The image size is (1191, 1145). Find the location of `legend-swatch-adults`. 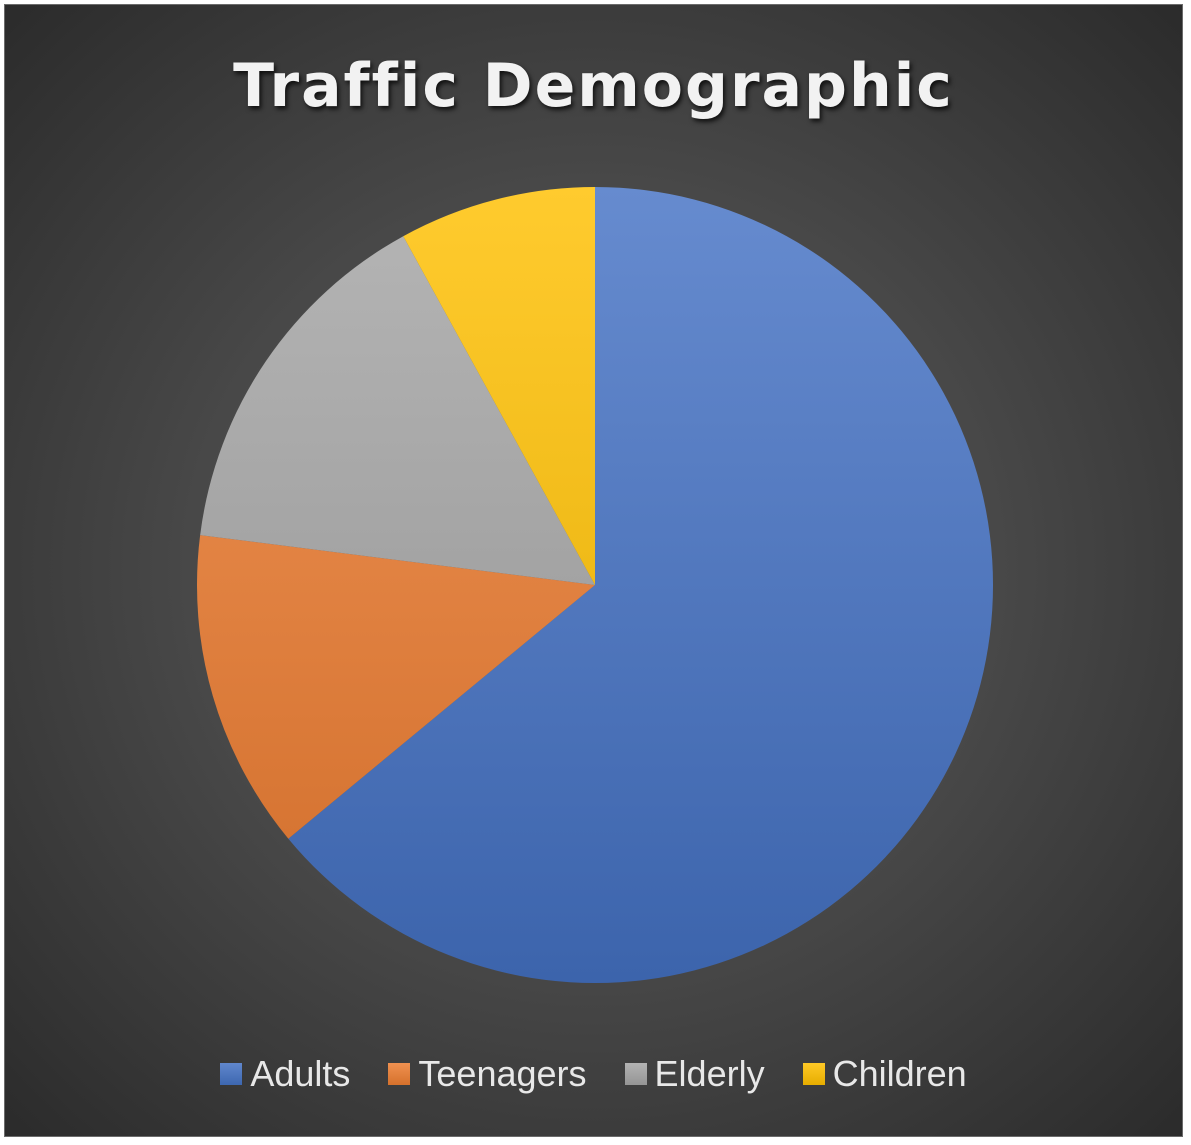

legend-swatch-adults is located at coordinates (231, 1074).